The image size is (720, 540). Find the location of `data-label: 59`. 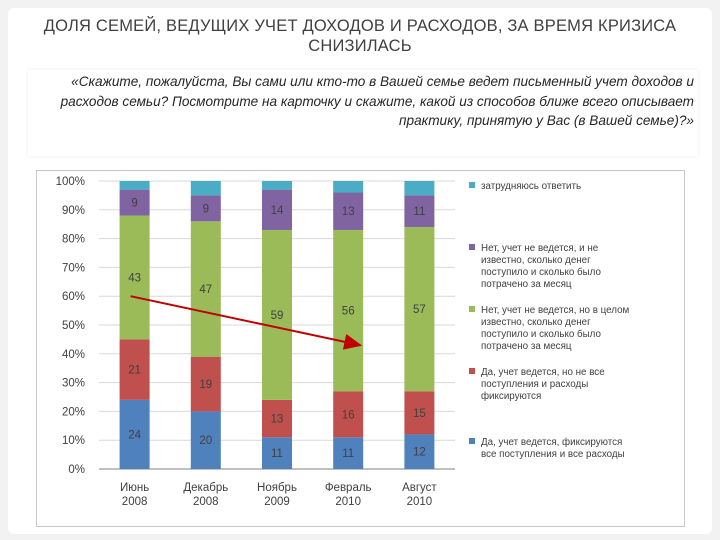

data-label: 59 is located at coordinates (277, 316).